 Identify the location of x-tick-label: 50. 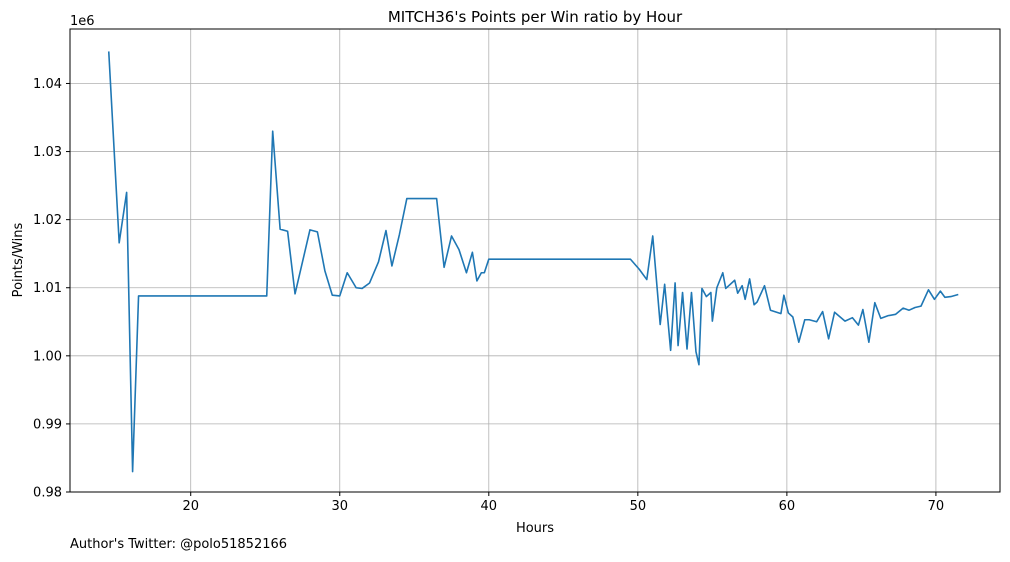
(638, 506).